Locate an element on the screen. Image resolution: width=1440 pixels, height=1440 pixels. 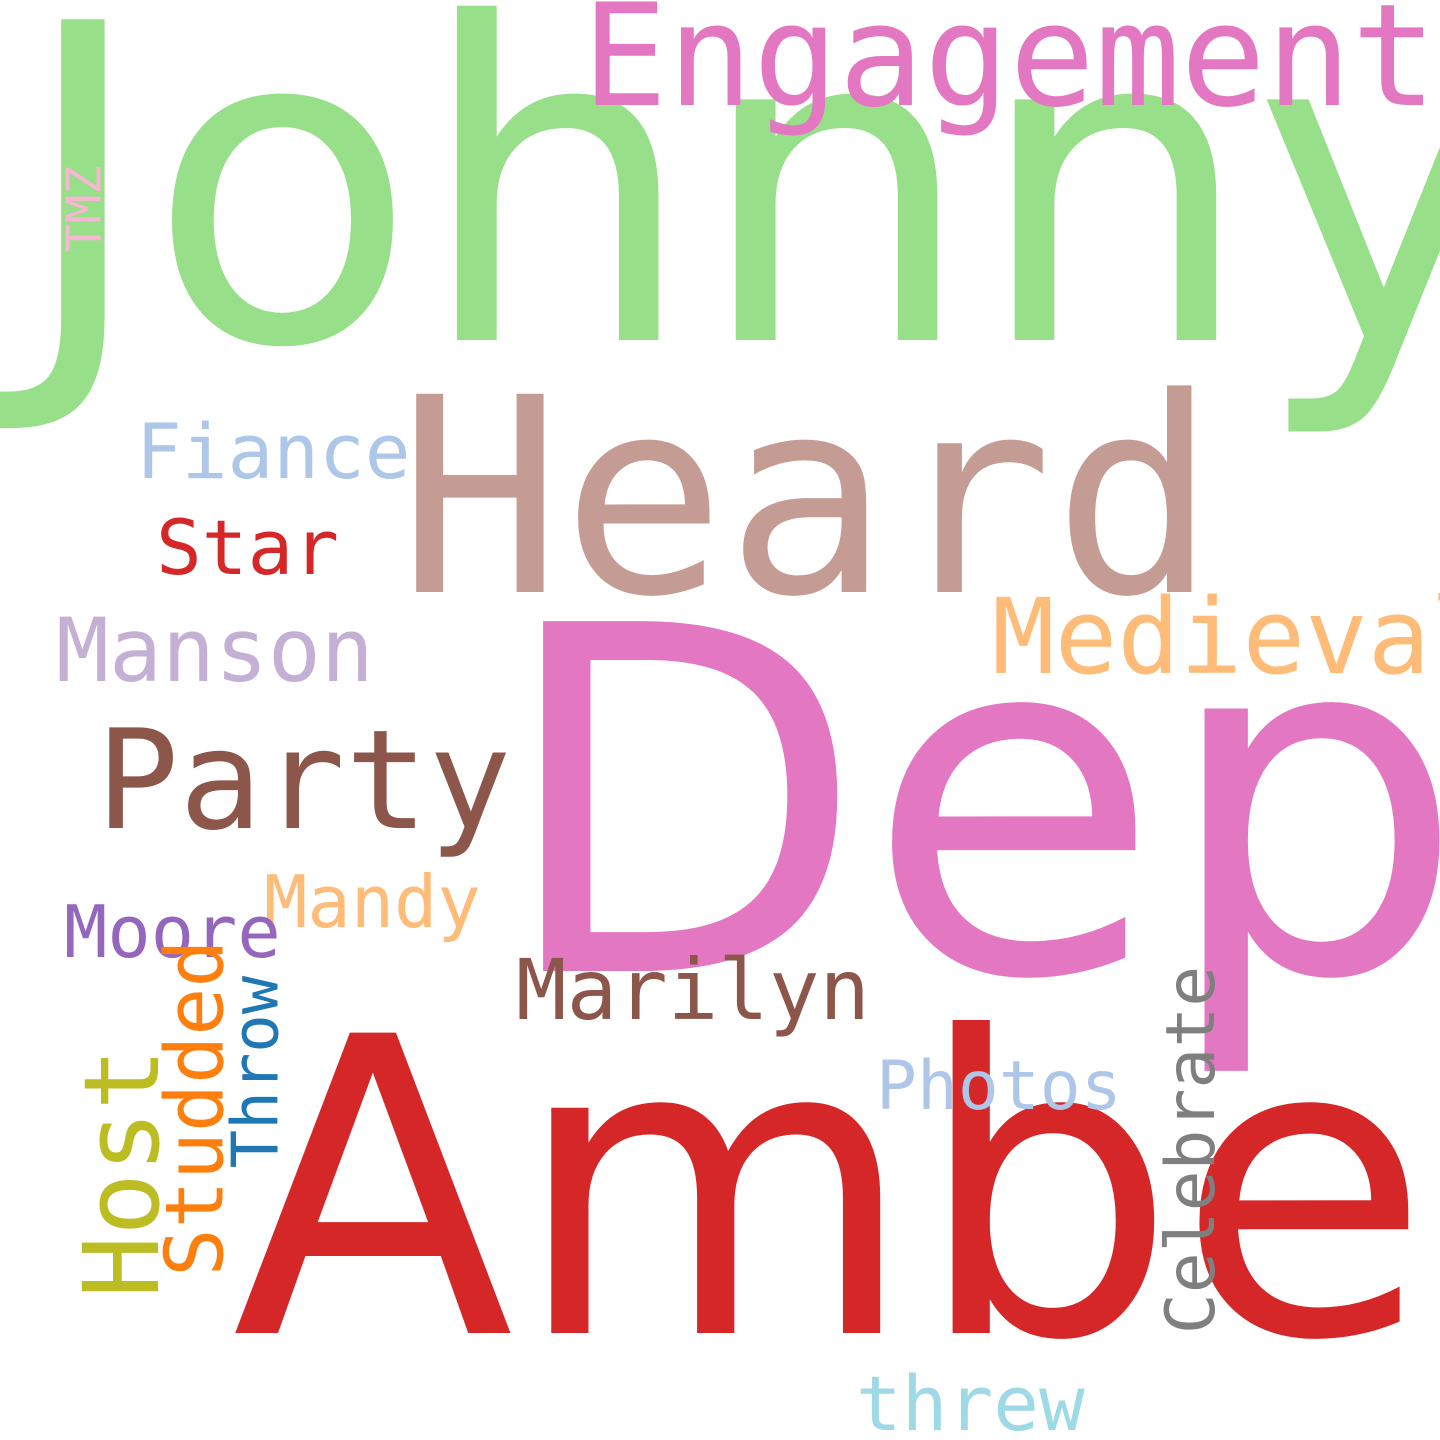
word-photos: Photos is located at coordinates (999, 1086).